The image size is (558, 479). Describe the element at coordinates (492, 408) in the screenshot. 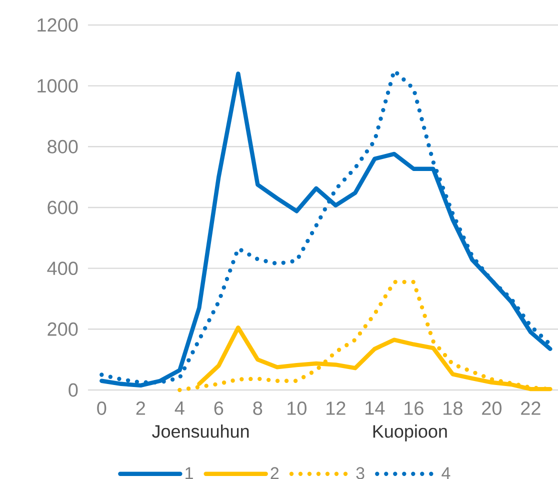

I see `x-tick-label: 20` at that location.